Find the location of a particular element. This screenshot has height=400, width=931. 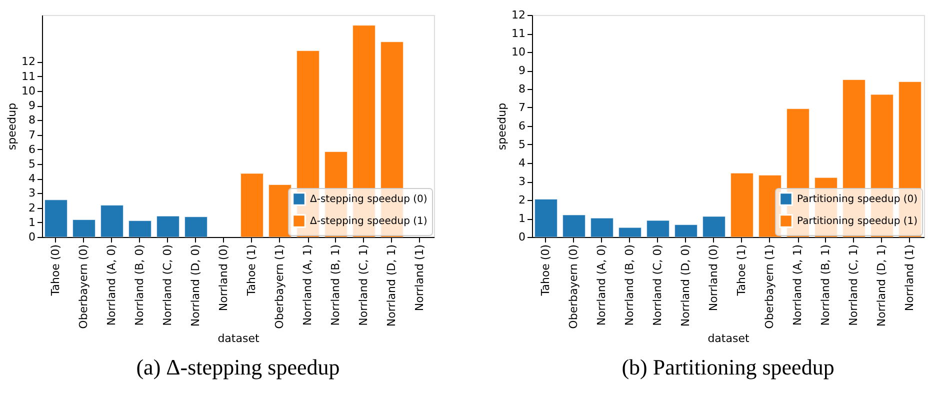

legend-label: Partitioning speedup (1) is located at coordinates (857, 221).